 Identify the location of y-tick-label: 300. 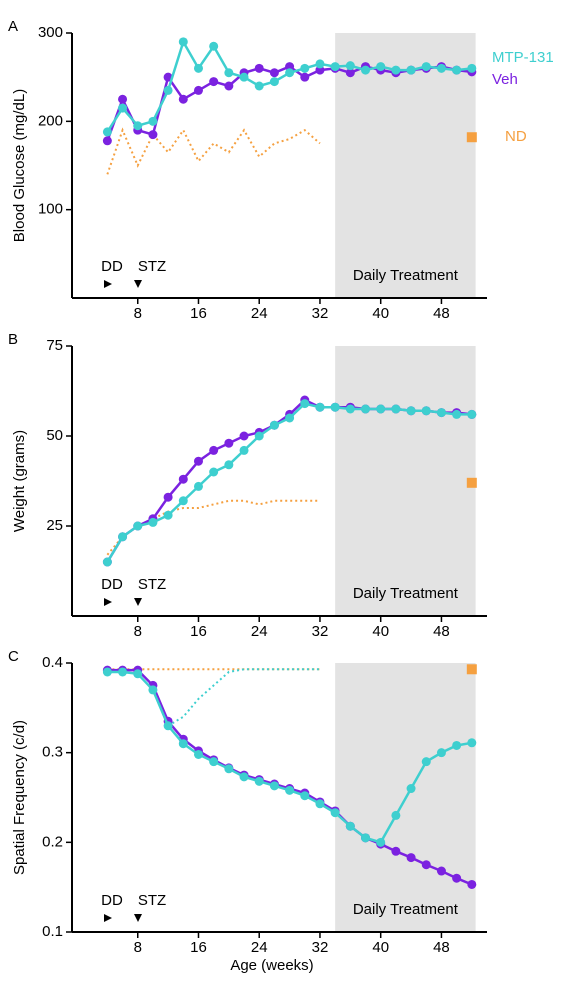
(50, 32).